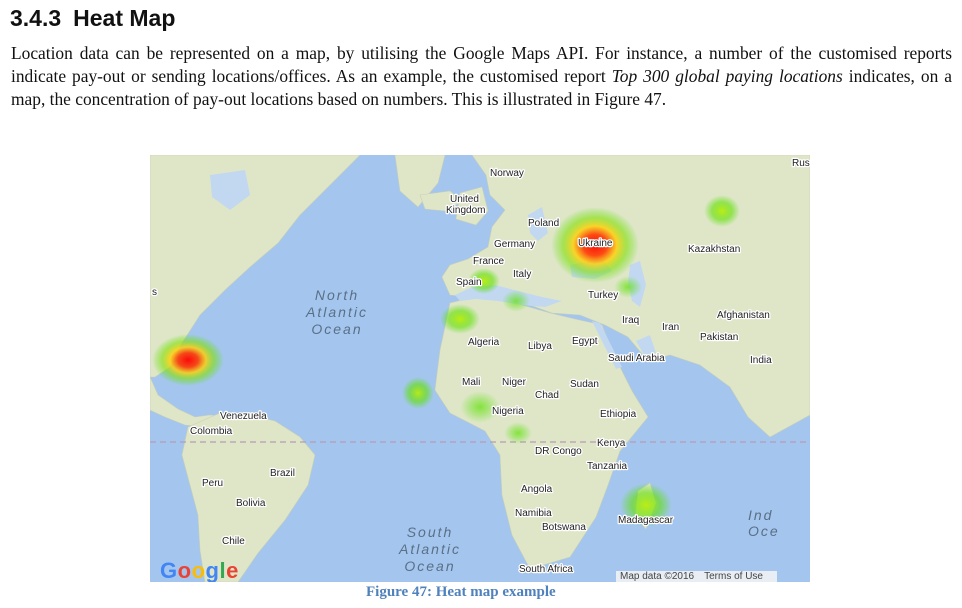 The height and width of the screenshot is (608, 962). I want to click on hudson-bay, so click(230, 190).